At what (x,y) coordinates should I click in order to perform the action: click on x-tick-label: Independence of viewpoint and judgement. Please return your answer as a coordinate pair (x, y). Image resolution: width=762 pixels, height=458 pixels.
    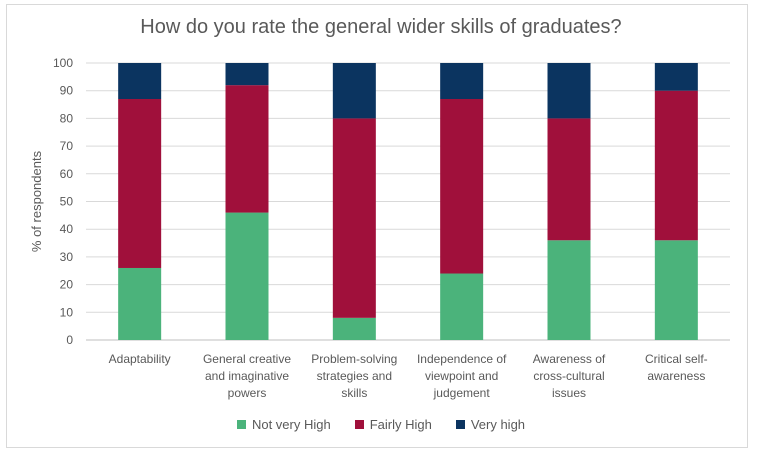
    Looking at the image, I should click on (462, 376).